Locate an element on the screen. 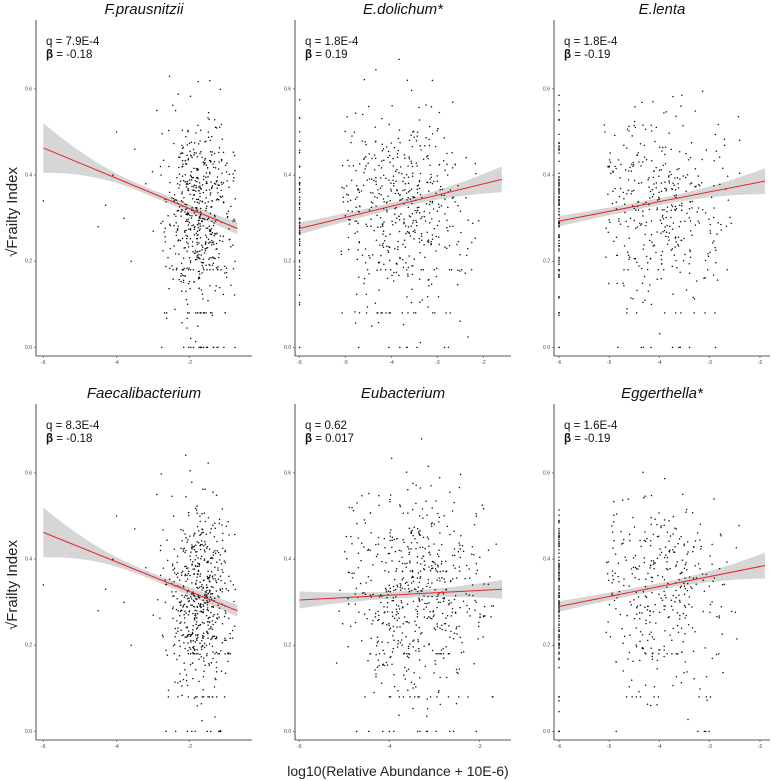 The height and width of the screenshot is (781, 779). y-tick-label: 0.6 is located at coordinates (28, 89).